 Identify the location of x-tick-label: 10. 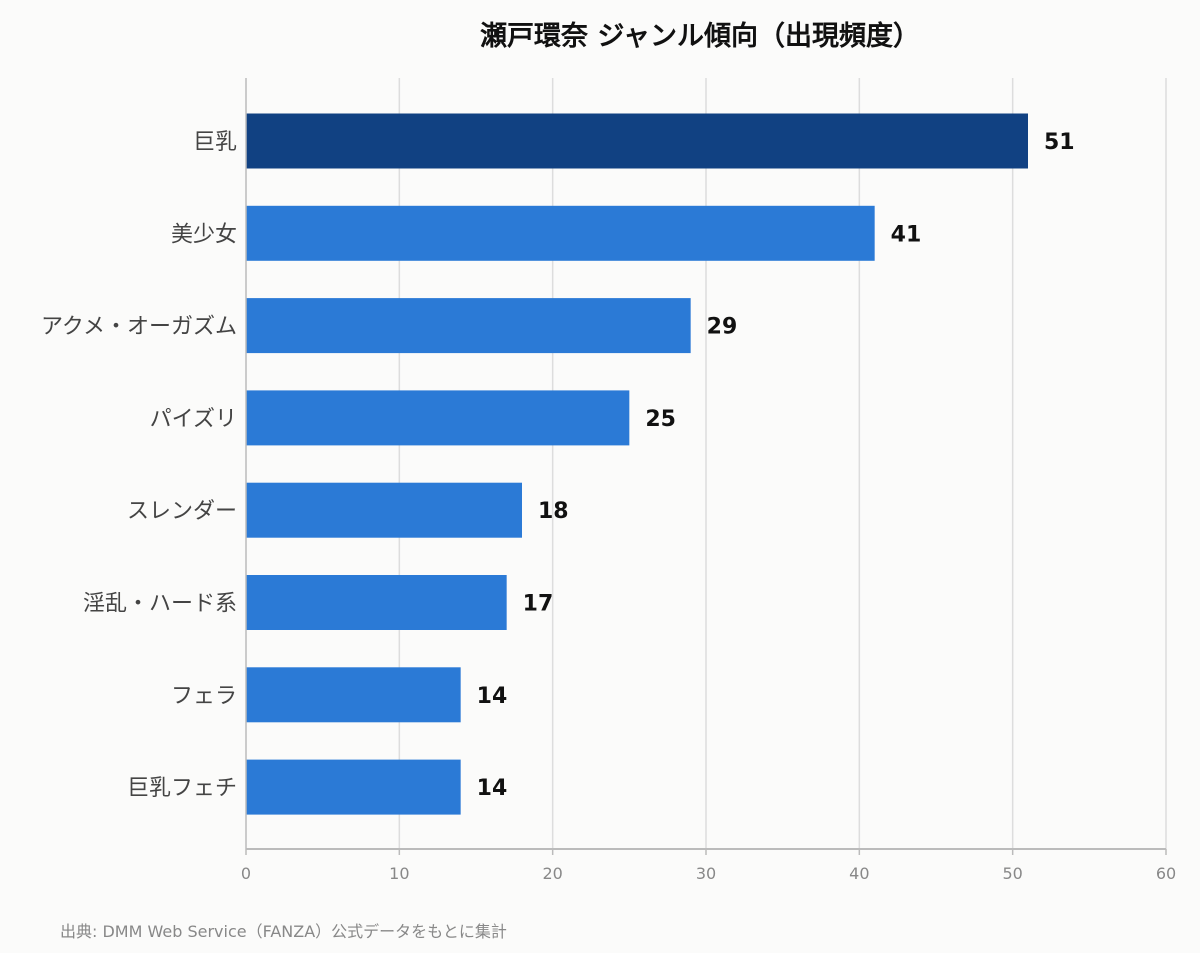
(399, 873).